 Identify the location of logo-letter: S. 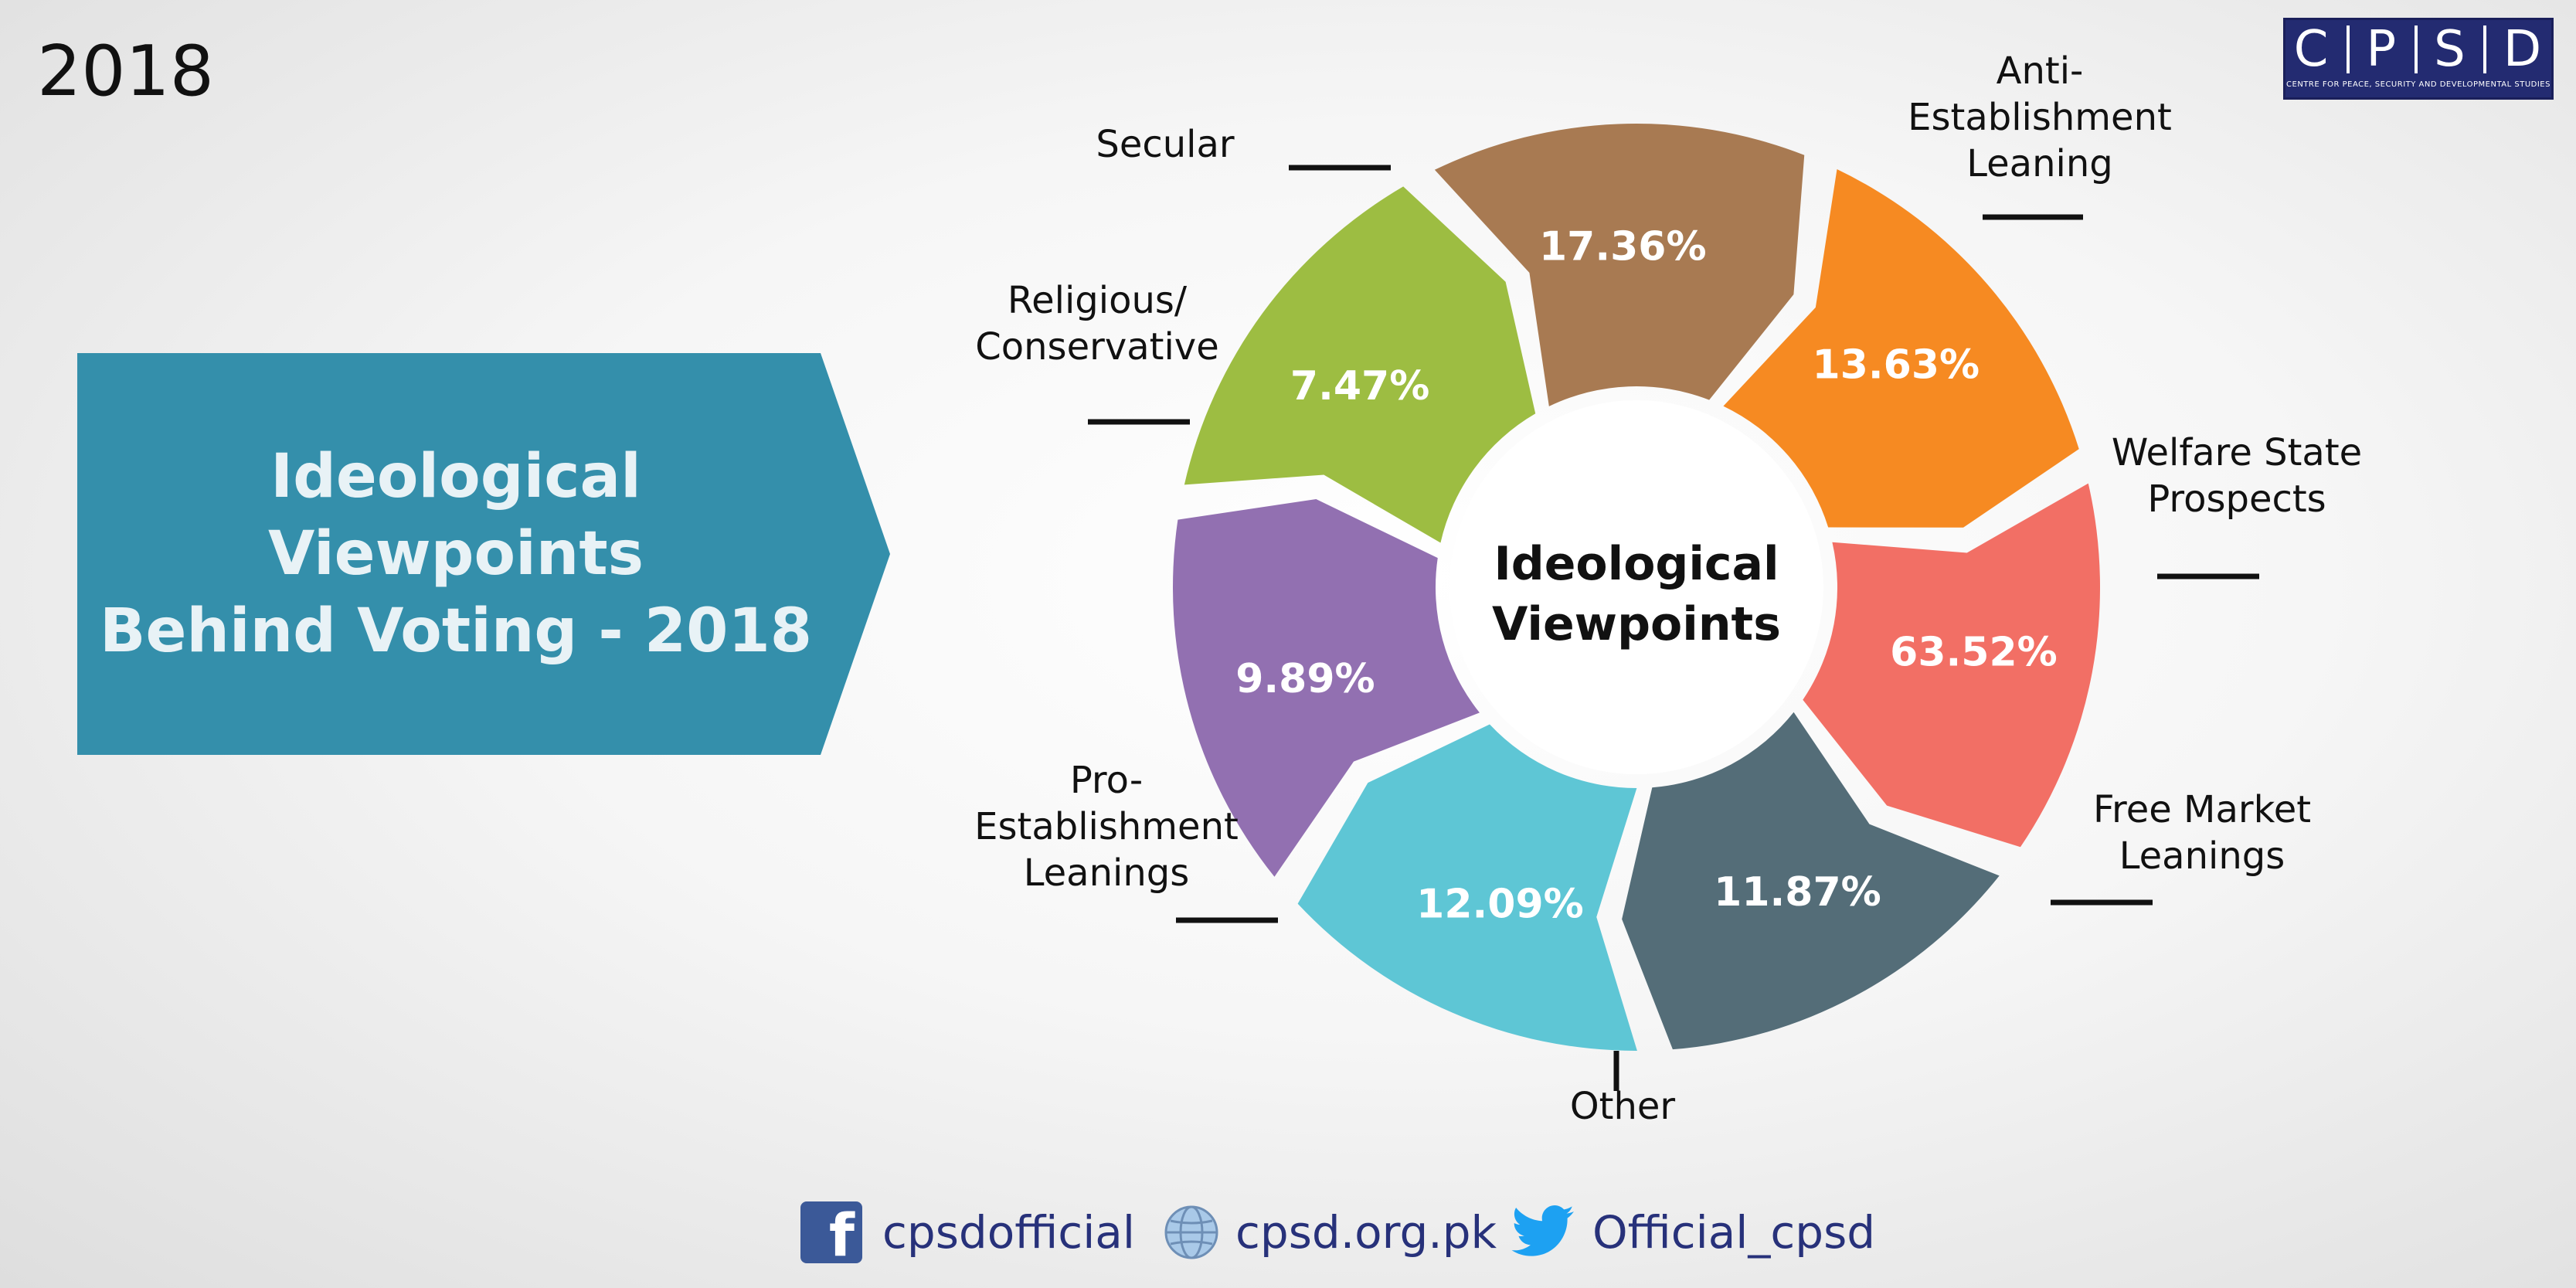
(2450, 49).